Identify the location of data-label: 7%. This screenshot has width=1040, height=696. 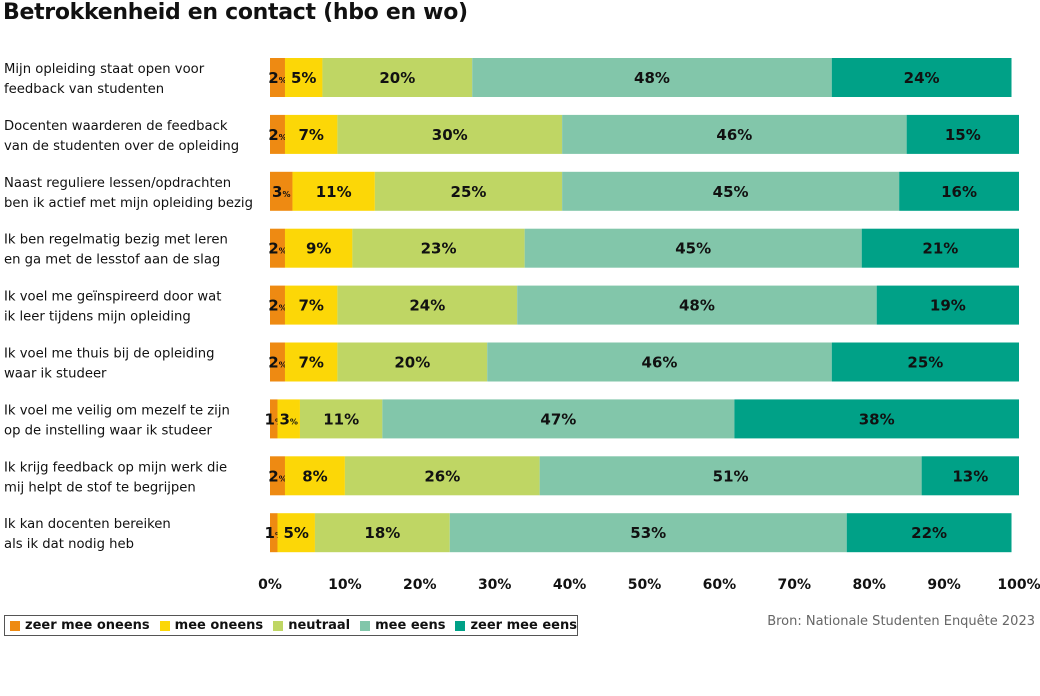
(310, 135).